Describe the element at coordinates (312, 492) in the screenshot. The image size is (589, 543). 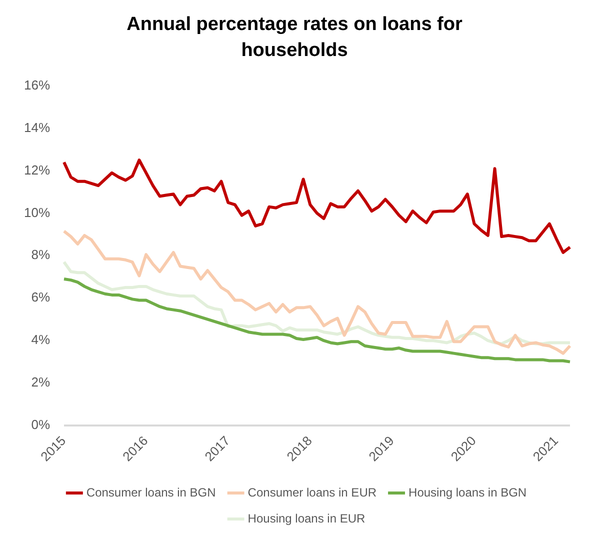
I see `legend-label: Consumer loans in EUR` at that location.